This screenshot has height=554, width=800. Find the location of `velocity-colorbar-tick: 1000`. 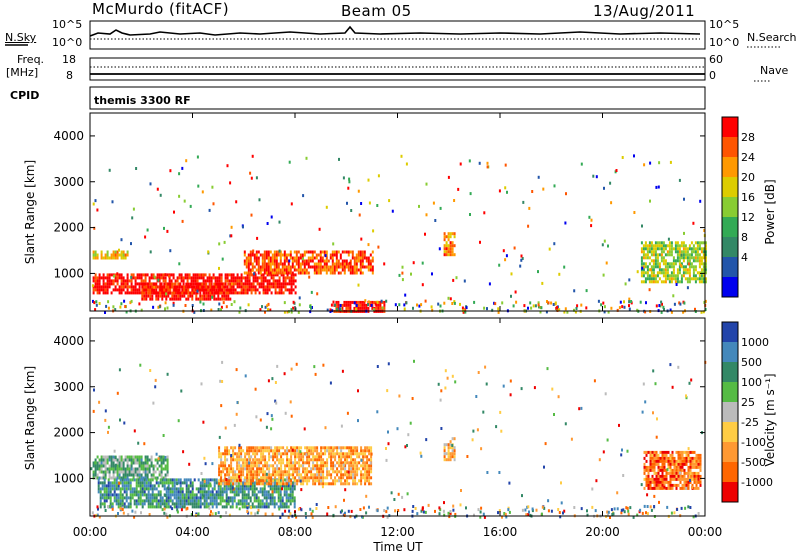

velocity-colorbar-tick: 1000 is located at coordinates (755, 342).